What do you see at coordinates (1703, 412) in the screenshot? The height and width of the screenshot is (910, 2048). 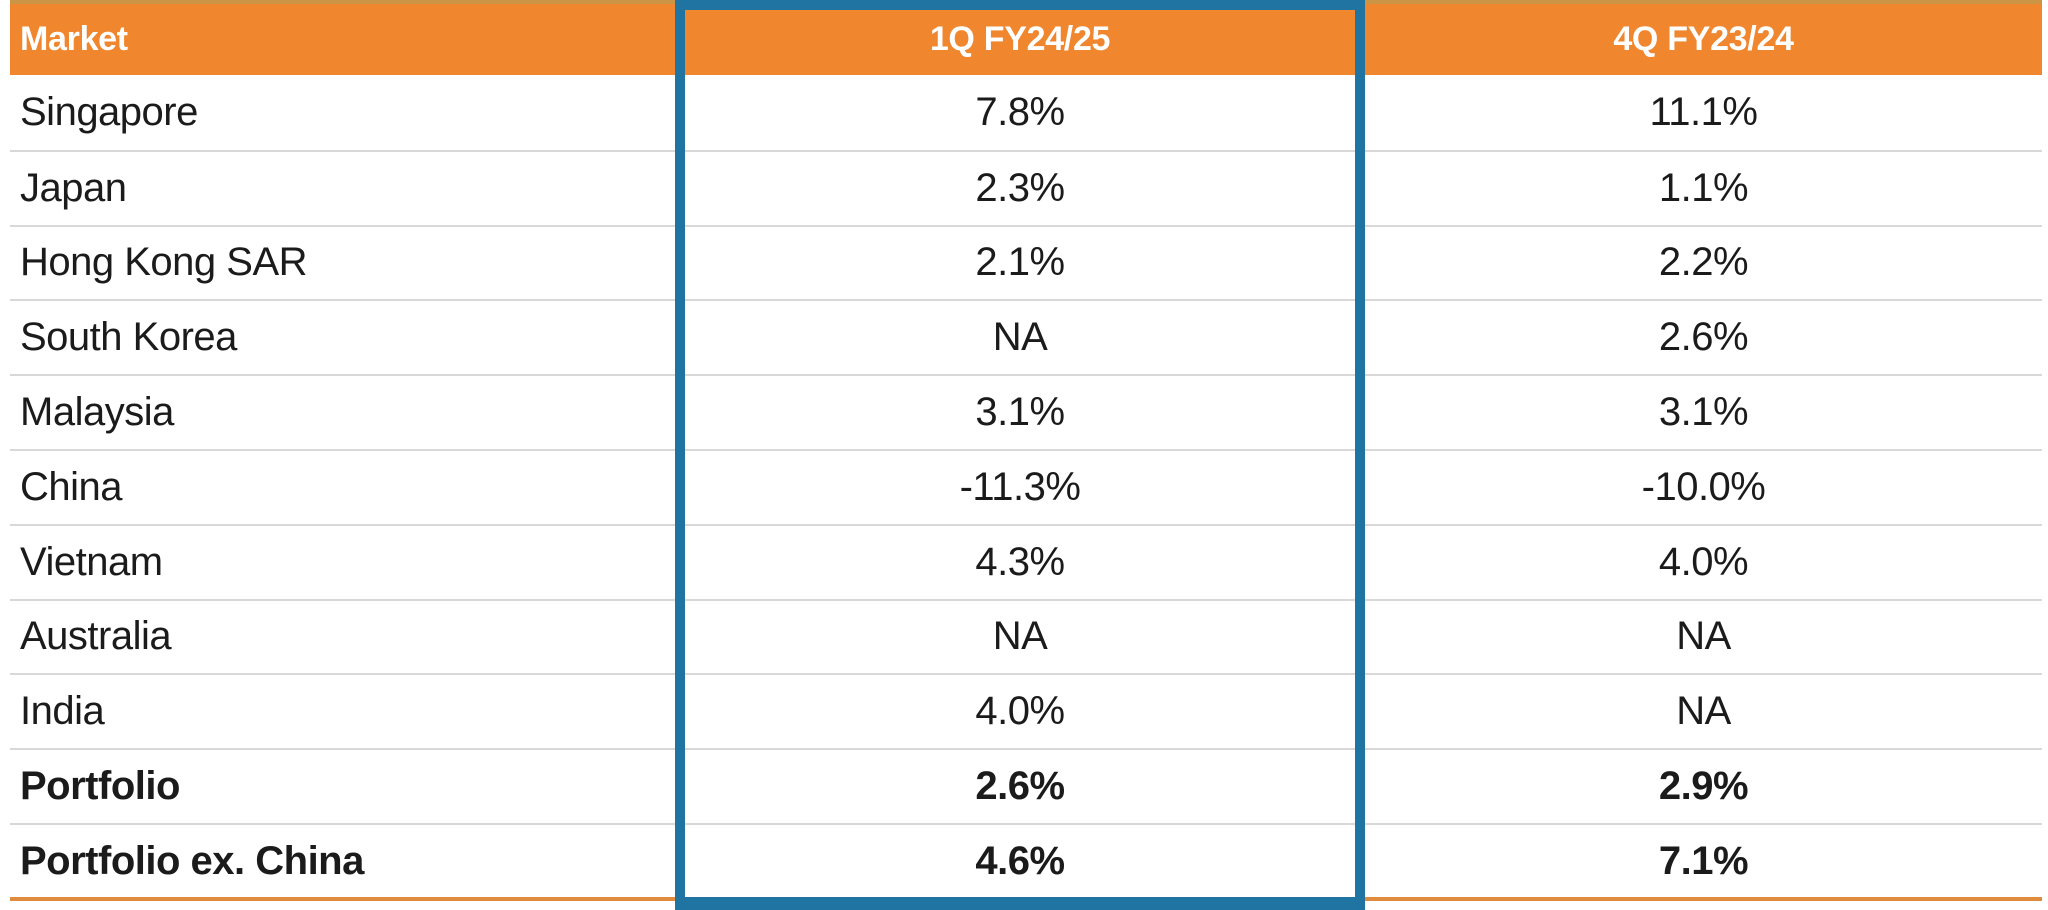 I see `q4-value-cell: 3.1%` at bounding box center [1703, 412].